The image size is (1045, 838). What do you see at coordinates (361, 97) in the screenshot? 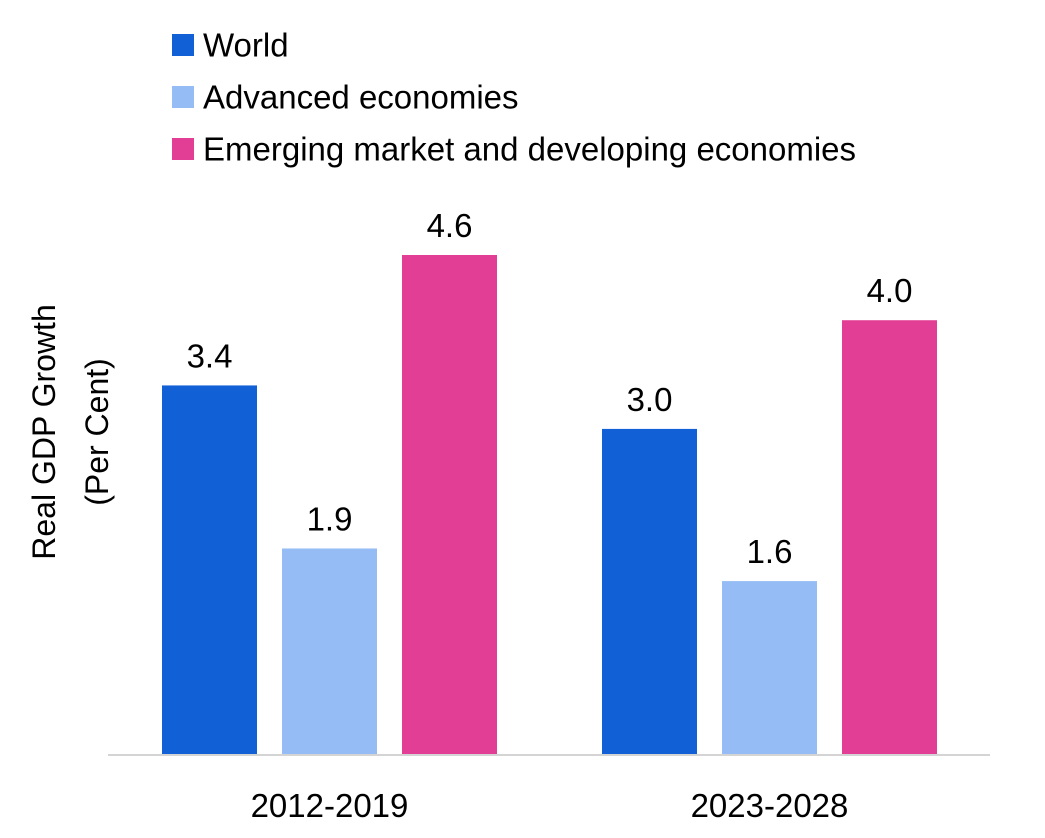
I see `legend-label-2: Advanced economies` at bounding box center [361, 97].